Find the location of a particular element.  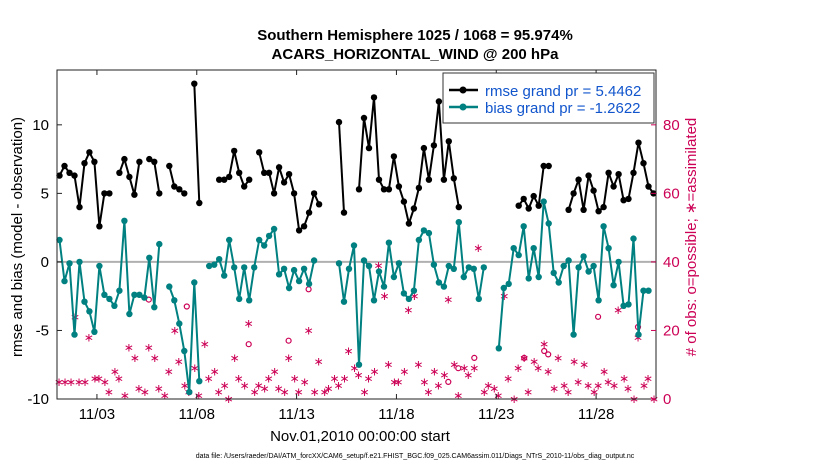

bias-line-segment is located at coordinates (411, 293).